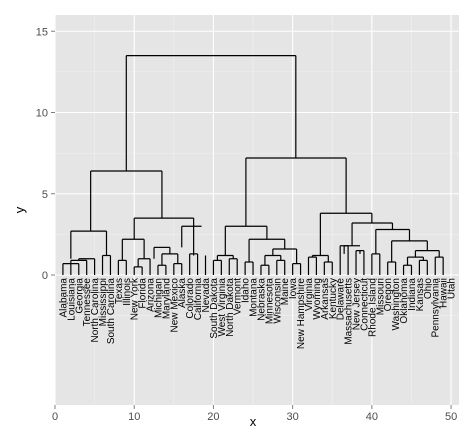 The width and height of the screenshot is (474, 439). I want to click on x-tick-label: 40, so click(372, 417).